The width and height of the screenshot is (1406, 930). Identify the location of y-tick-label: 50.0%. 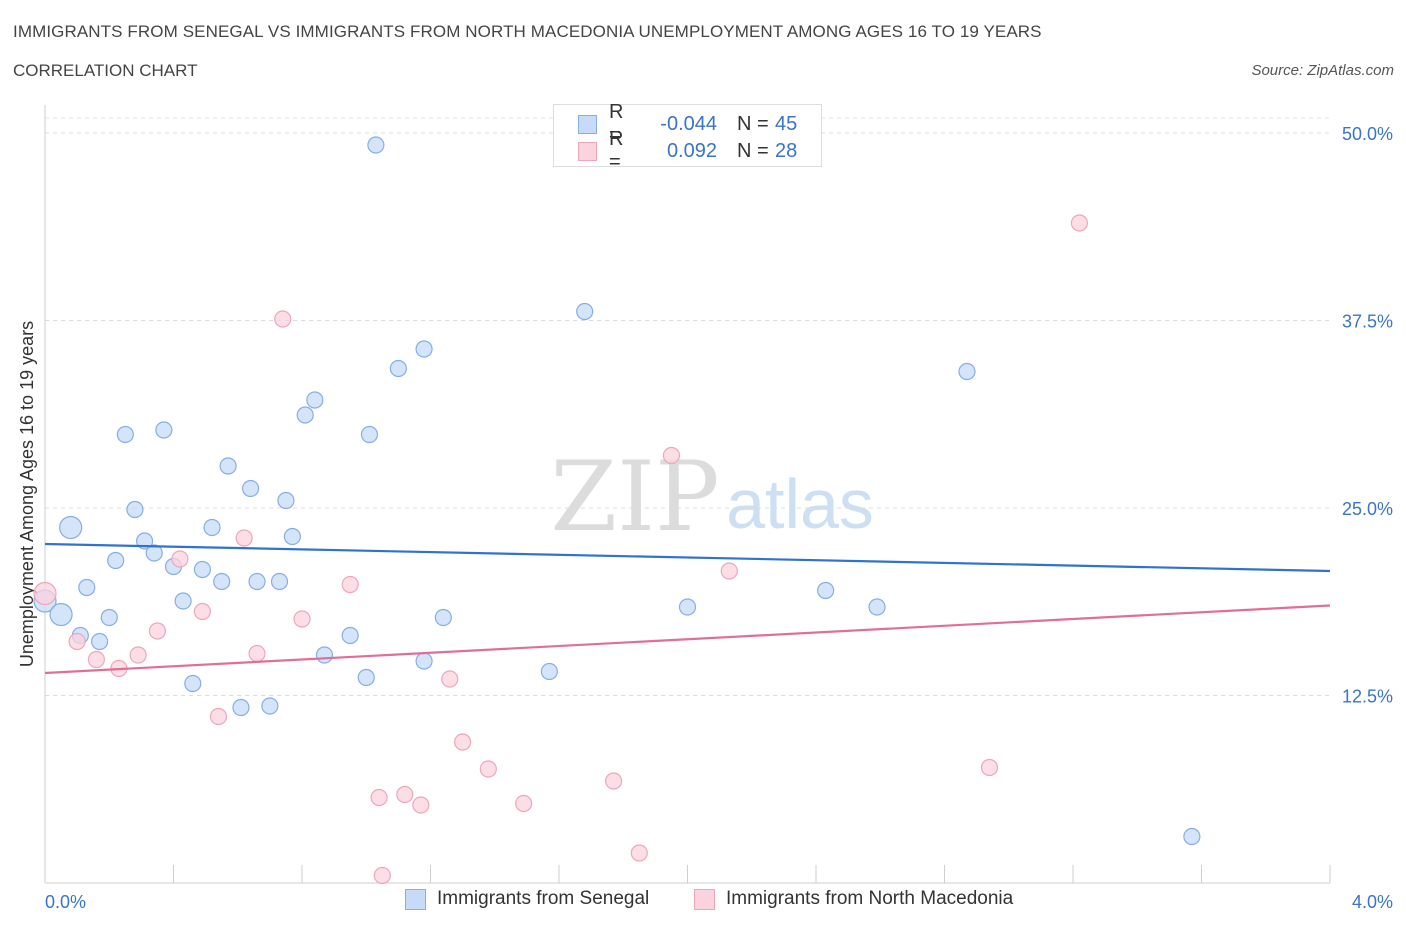
(1367, 134).